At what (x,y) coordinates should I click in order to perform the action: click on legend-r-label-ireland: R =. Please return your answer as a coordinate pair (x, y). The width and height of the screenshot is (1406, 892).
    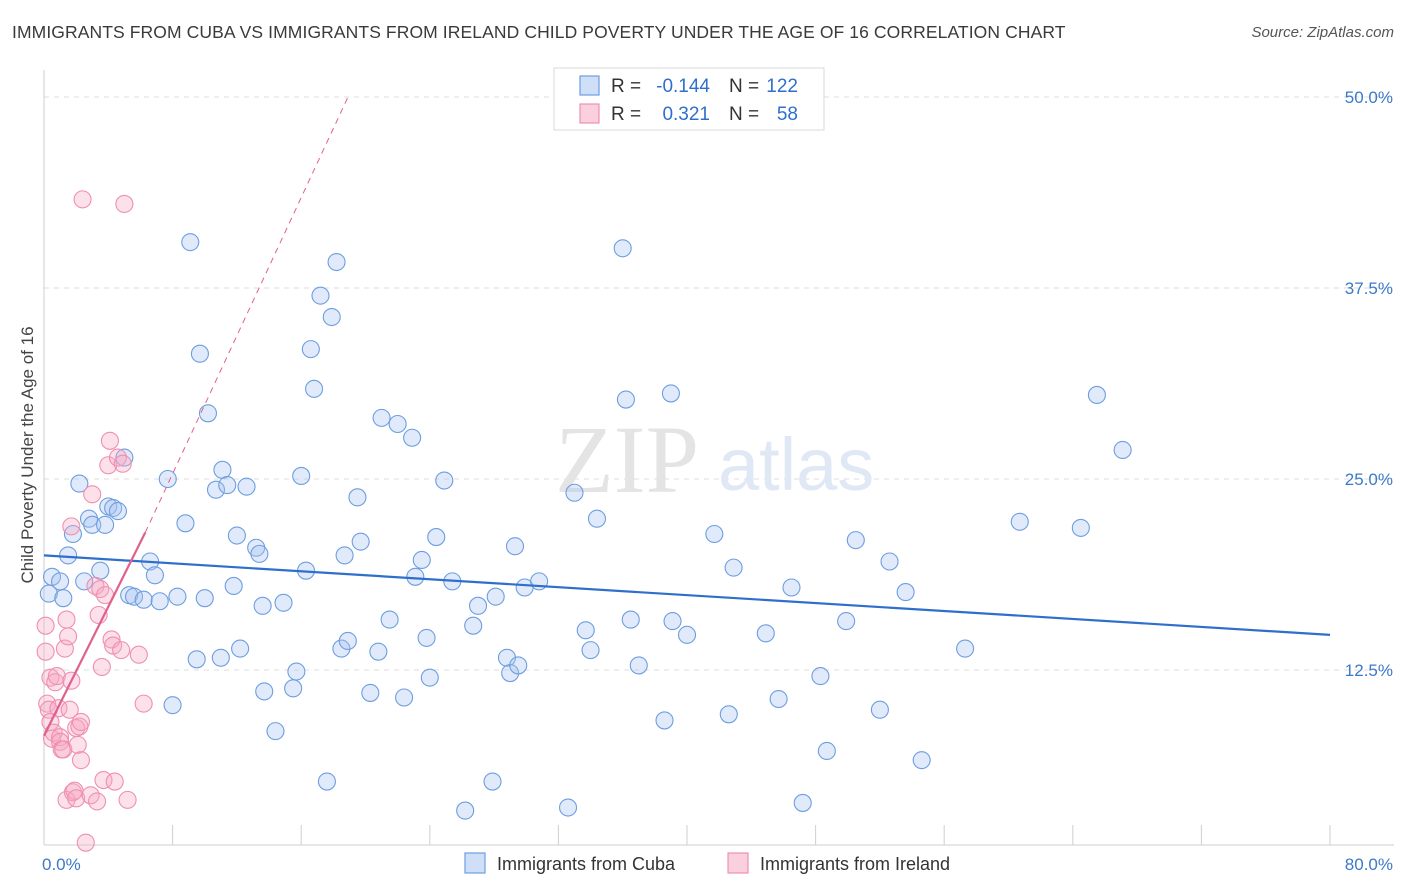
    Looking at the image, I should click on (626, 114).